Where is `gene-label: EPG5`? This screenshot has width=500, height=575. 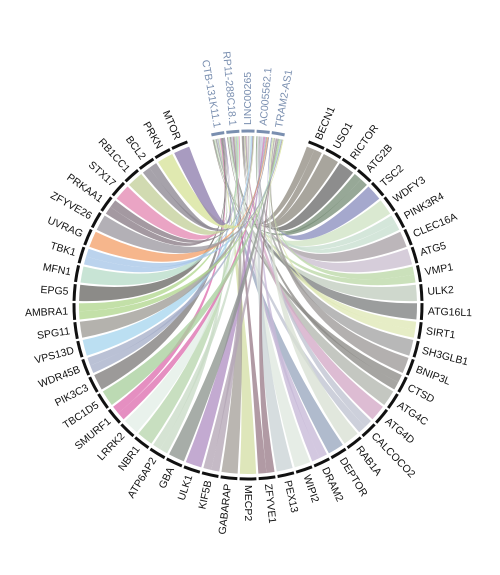 gene-label: EPG5 is located at coordinates (54, 291).